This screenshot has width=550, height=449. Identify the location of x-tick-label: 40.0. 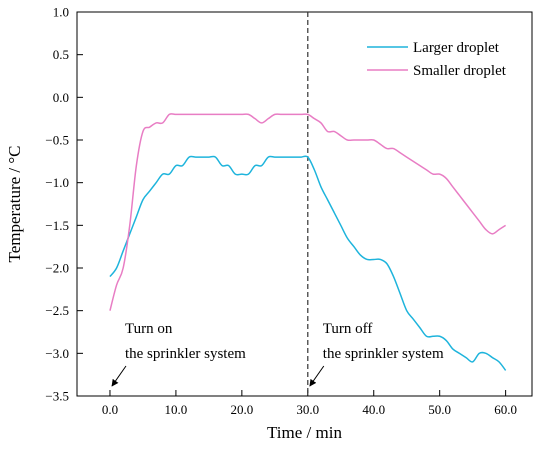
(373, 409).